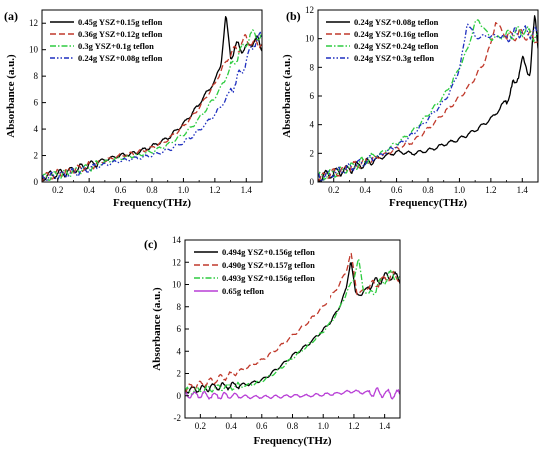 The height and width of the screenshot is (449, 550). What do you see at coordinates (394, 58) in the screenshot?
I see `legend-label: 0.24g YSZ+0.3g teflon` at bounding box center [394, 58].